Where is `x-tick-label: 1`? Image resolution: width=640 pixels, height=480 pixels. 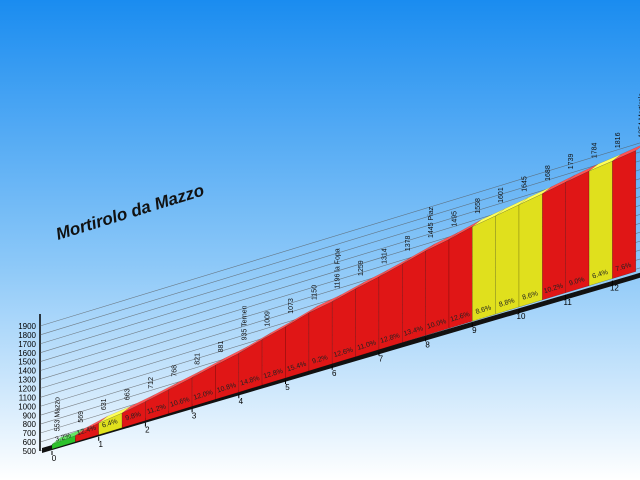
x-tick-label: 1 is located at coordinates (100, 444).